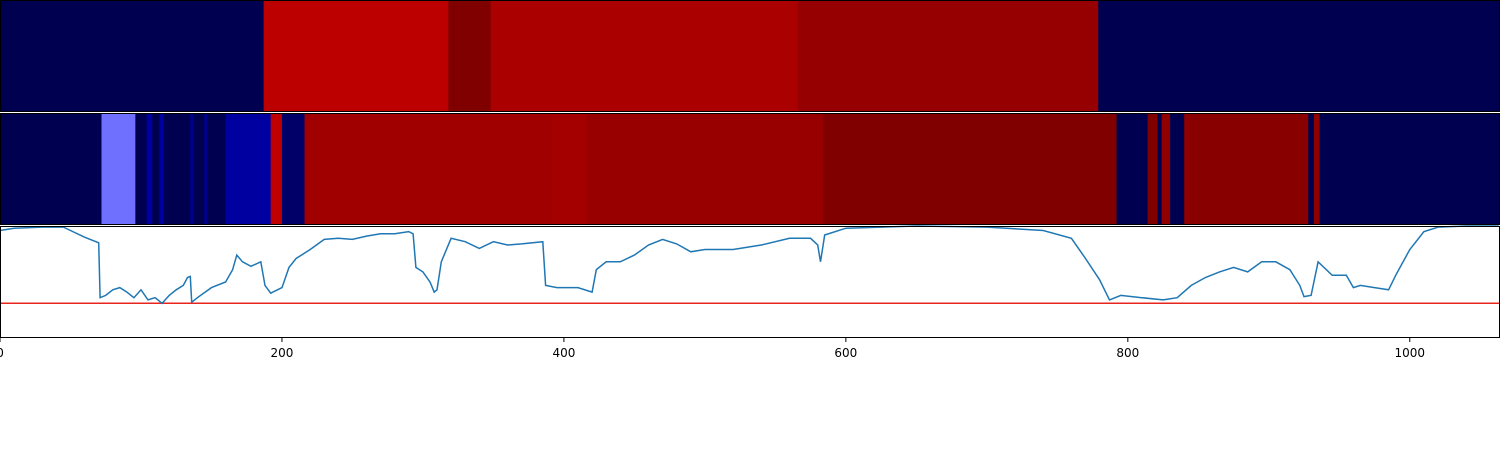 The width and height of the screenshot is (1500, 454). Describe the element at coordinates (2, 353) in the screenshot. I see `x-tick-label: 0` at that location.